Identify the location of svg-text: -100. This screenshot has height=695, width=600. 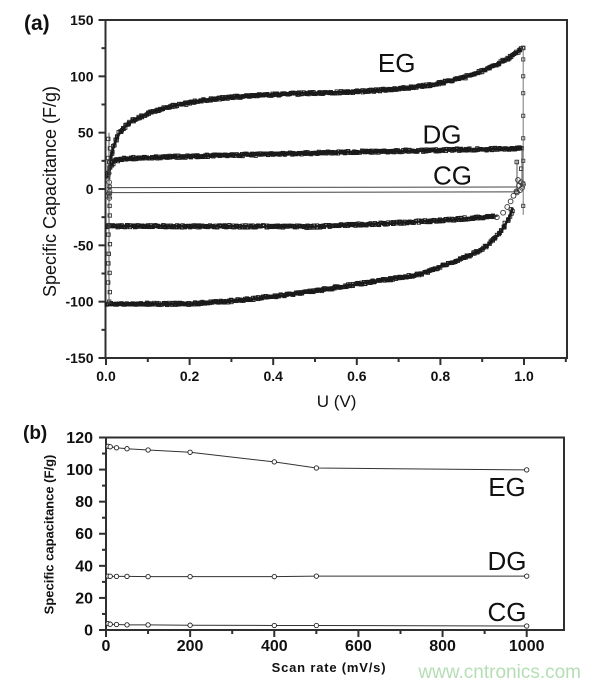
(79, 302).